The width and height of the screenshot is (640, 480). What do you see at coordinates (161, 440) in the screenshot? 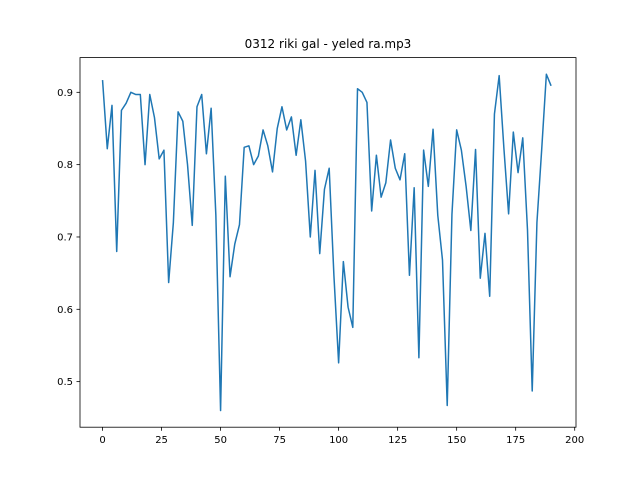
I see `x-tick-label: 25` at bounding box center [161, 440].